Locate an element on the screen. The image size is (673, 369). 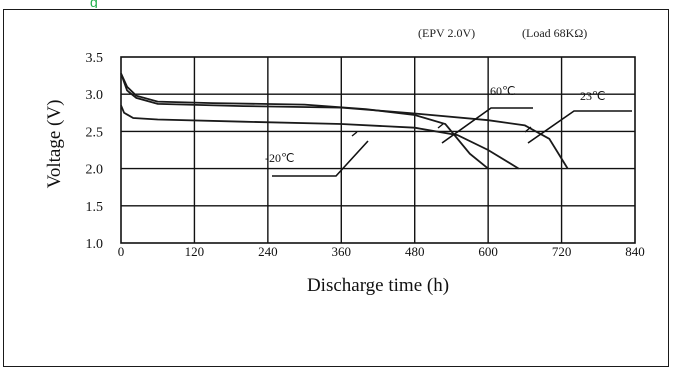
x-tick-label: 840 is located at coordinates (635, 251).